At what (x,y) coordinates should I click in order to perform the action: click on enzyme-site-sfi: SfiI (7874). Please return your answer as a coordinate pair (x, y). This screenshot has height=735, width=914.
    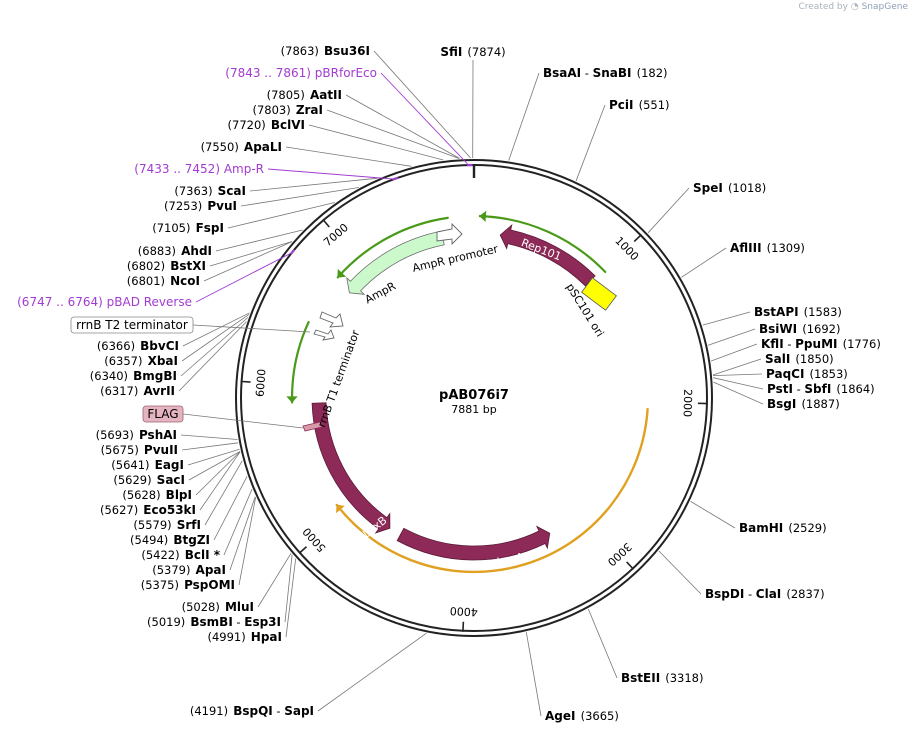
    Looking at the image, I should click on (472, 50).